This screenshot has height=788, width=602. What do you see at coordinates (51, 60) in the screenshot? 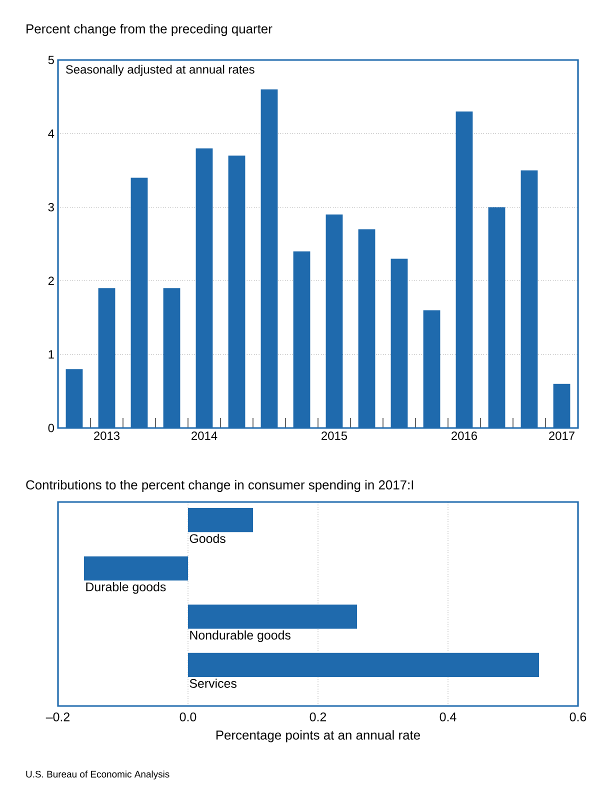
I see `y-tick-label: 5` at bounding box center [51, 60].